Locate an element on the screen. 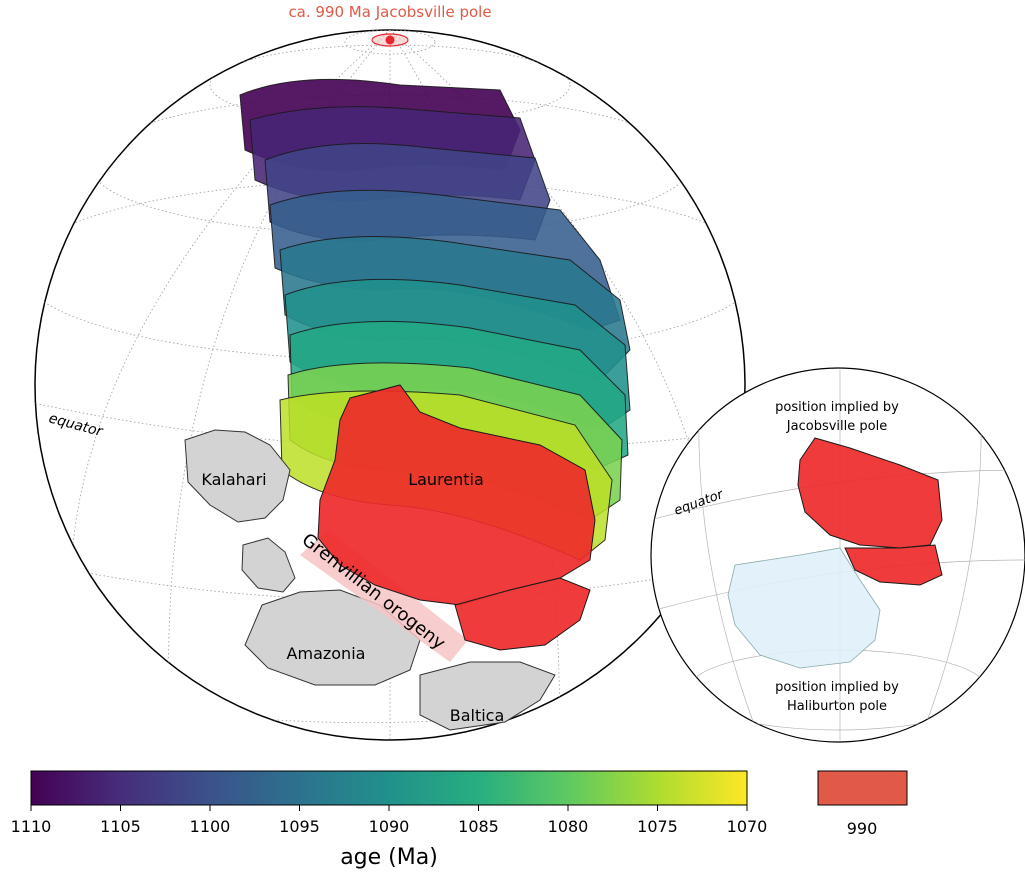  colorbar-axis-label: age (Ma) is located at coordinates (389, 857).